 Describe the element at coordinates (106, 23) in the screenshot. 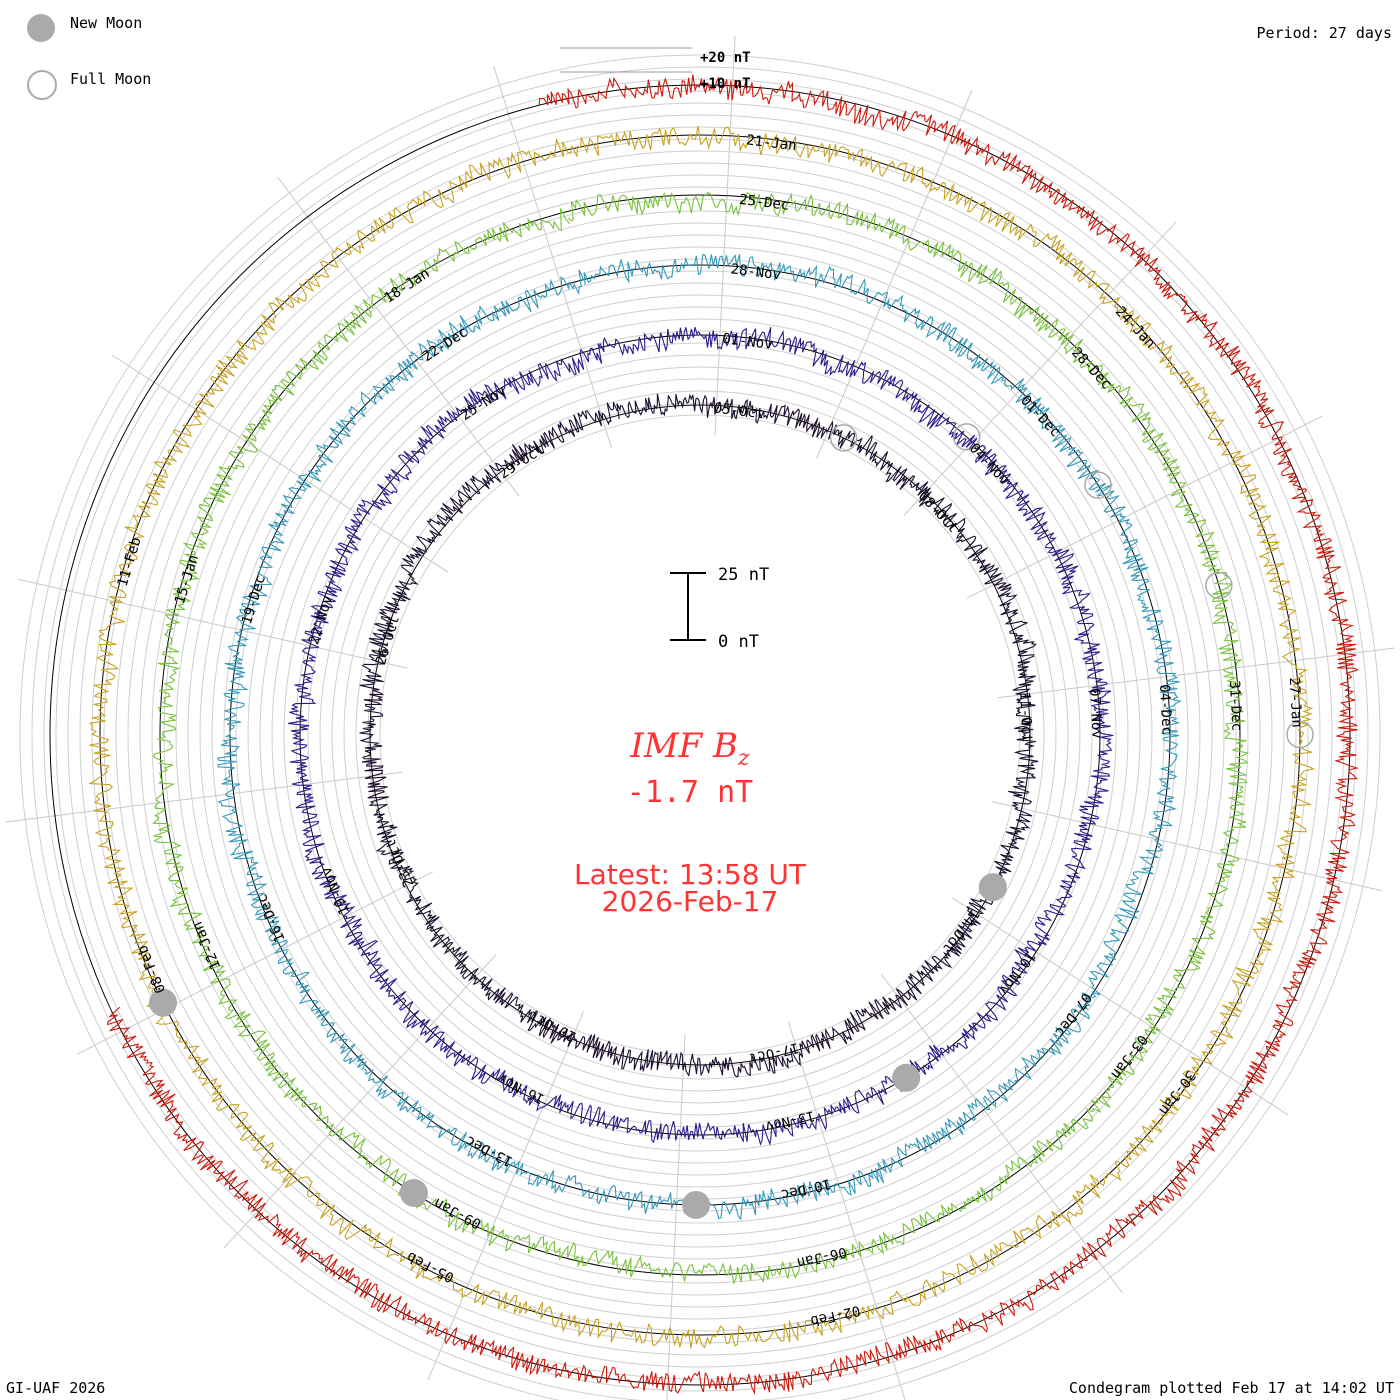

I see `new-moon-label: New Moon` at that location.